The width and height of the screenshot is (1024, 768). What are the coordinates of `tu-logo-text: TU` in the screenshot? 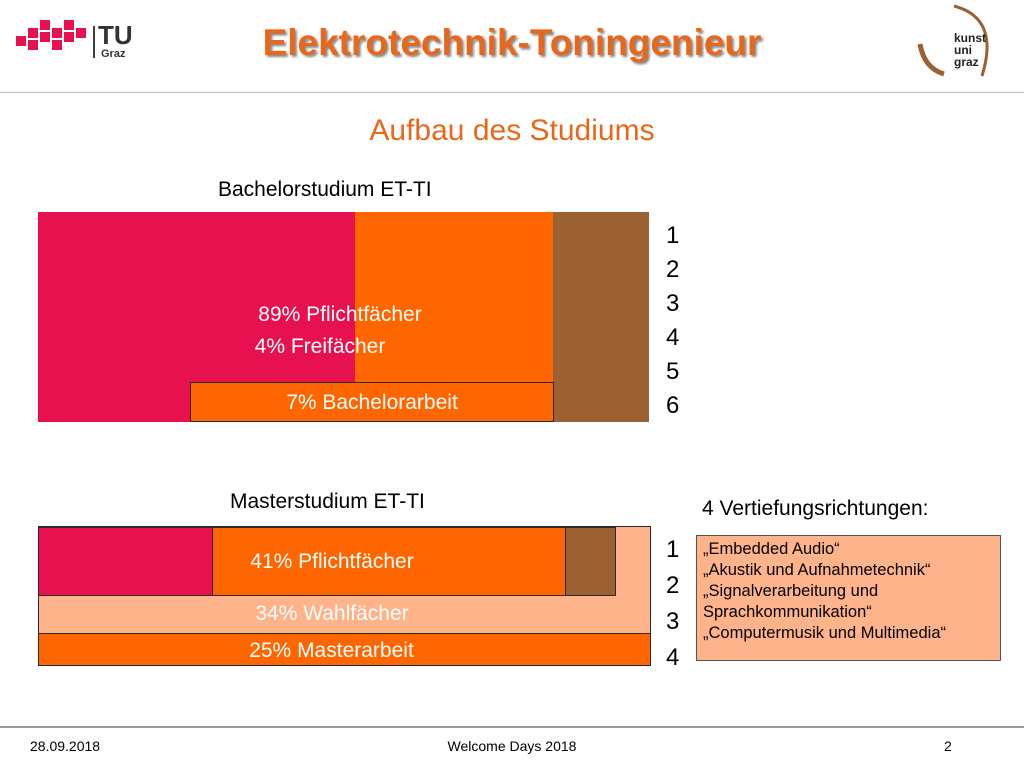 It's located at (115, 35).